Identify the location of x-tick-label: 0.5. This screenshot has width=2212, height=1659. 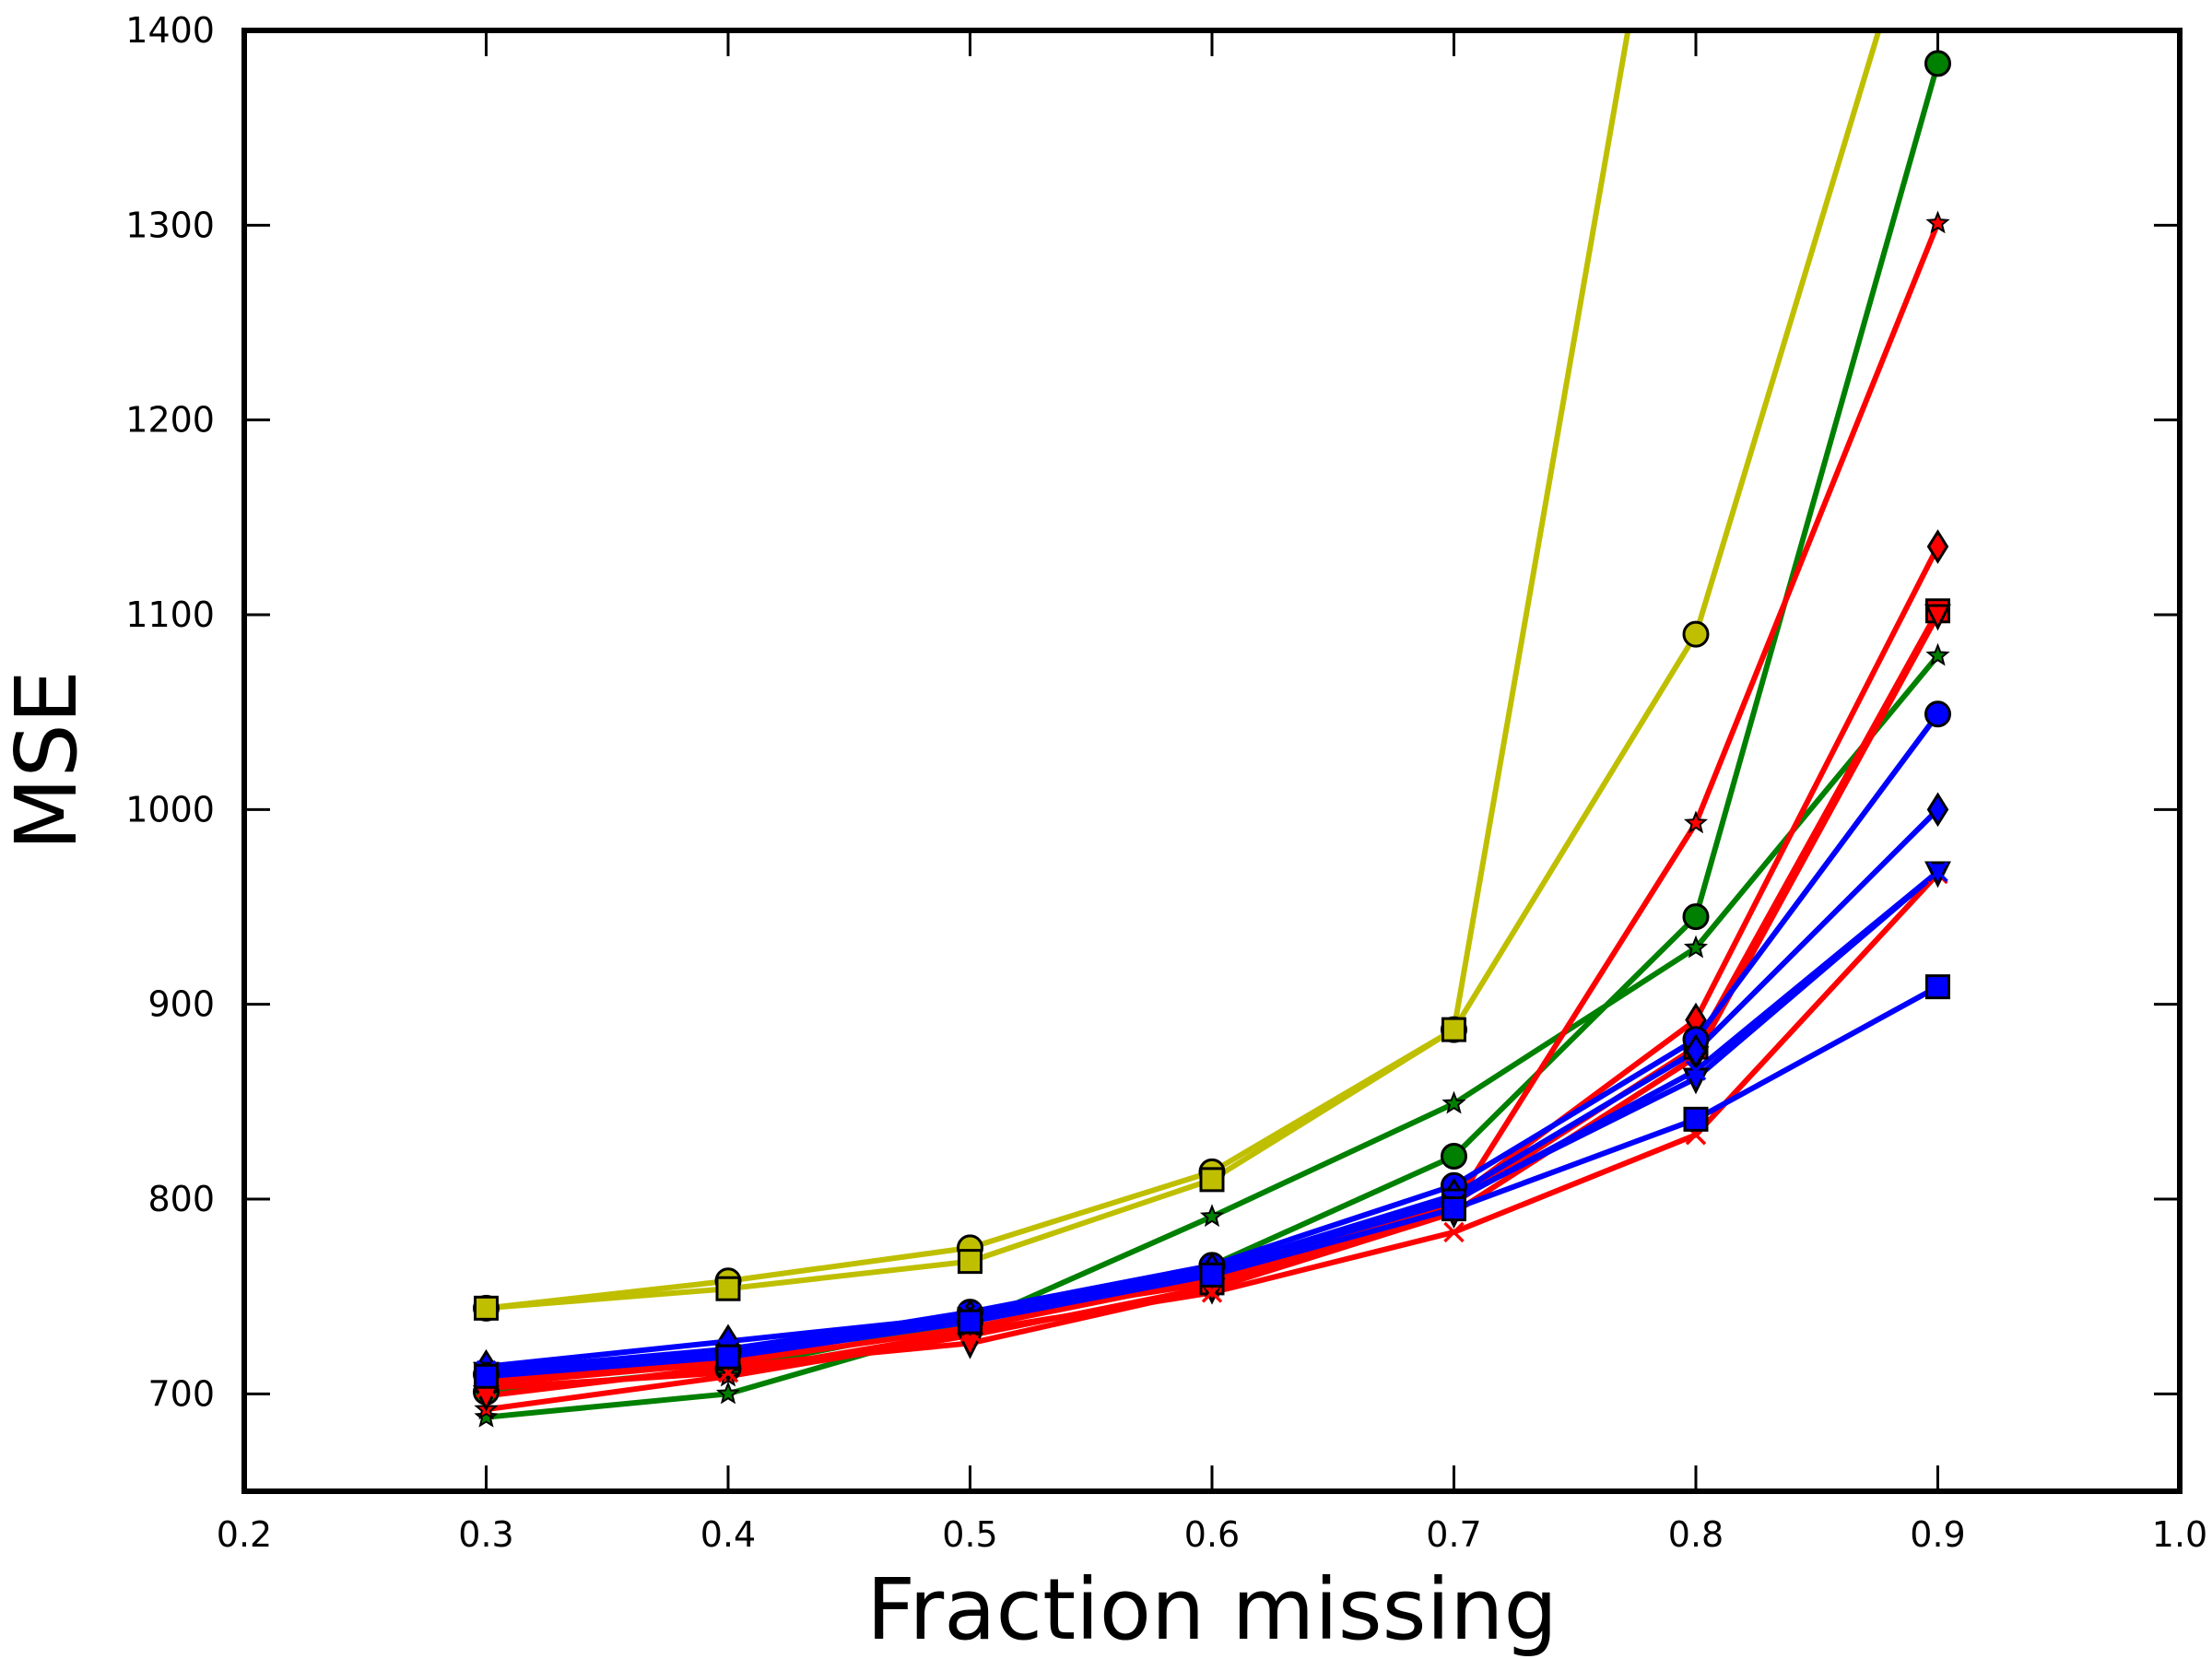
(969, 1534).